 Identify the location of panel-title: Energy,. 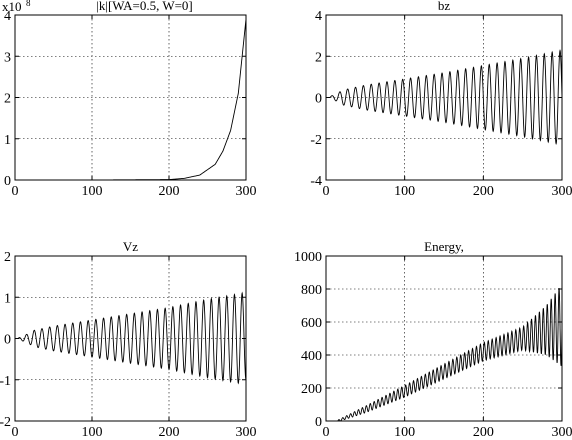
(444, 246).